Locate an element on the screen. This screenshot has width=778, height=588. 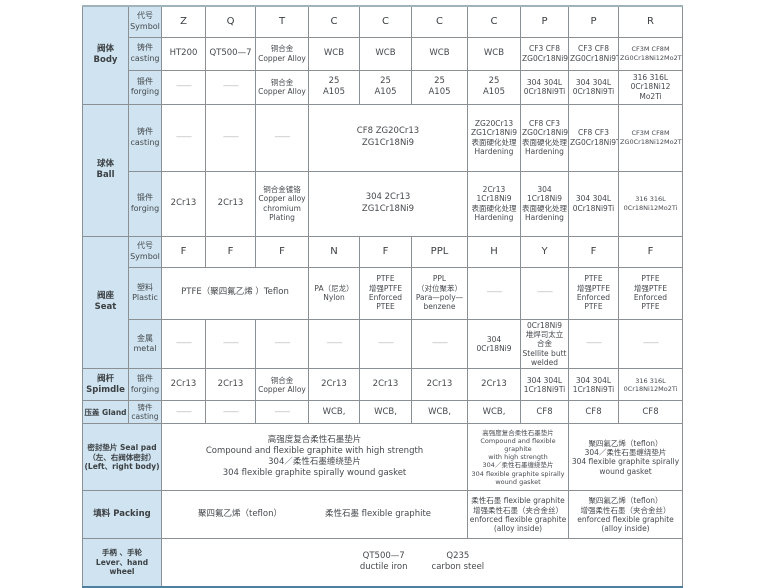
group-label-gland: 压盖 Gland is located at coordinates (105, 412).